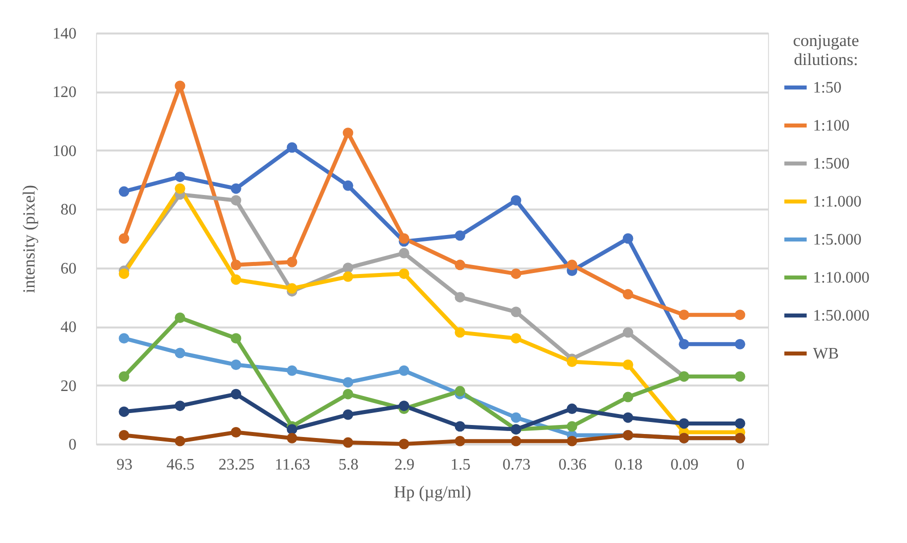 Image resolution: width=907 pixels, height=543 pixels. What do you see at coordinates (841, 278) in the screenshot?
I see `legend-label: 1:10.000` at bounding box center [841, 278].